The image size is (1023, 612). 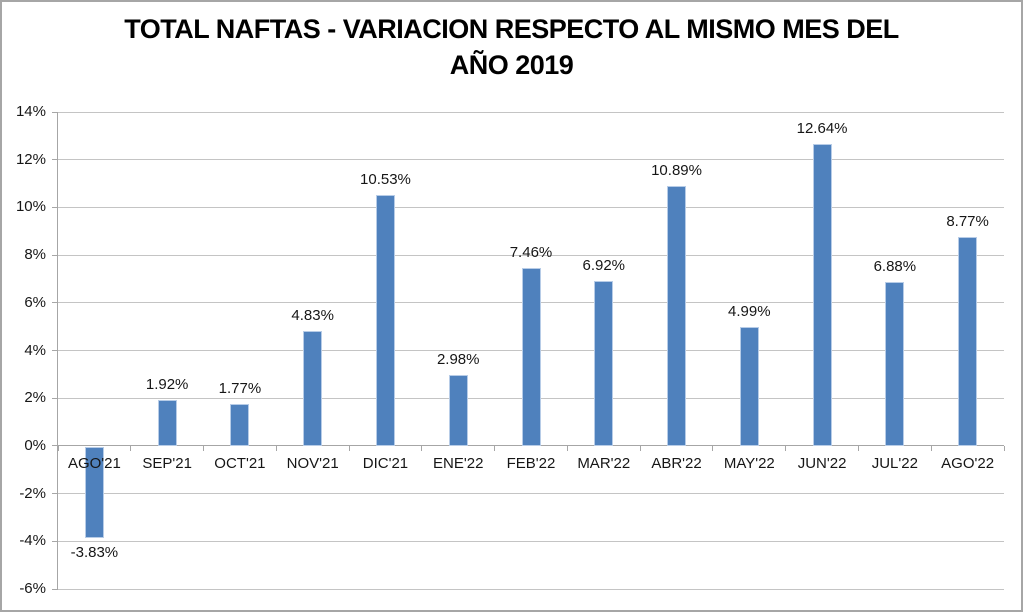 I want to click on data-label: 10.53%, so click(x=385, y=179).